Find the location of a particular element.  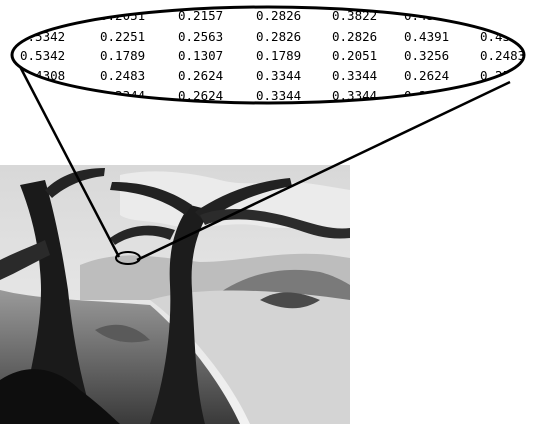

pixel-value: 0.1307 is located at coordinates (200, 55).